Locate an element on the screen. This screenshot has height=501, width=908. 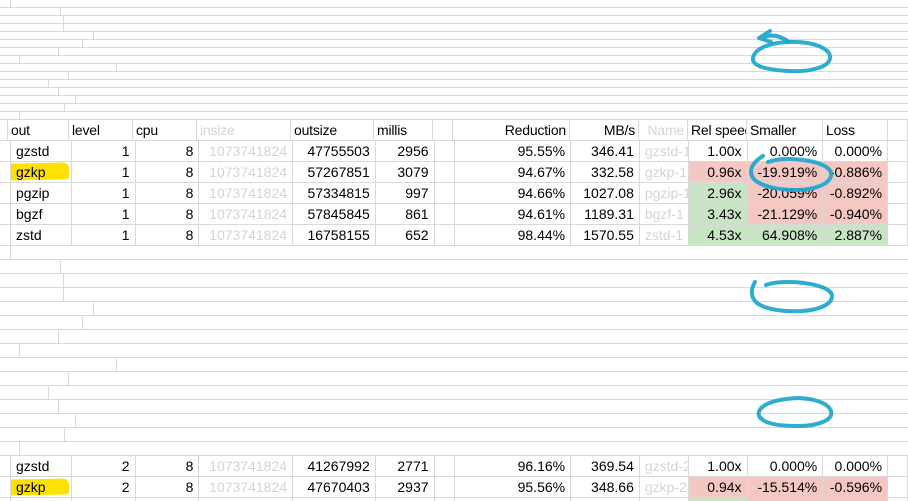
cell-outsize: 41267992 is located at coordinates (334, 466).